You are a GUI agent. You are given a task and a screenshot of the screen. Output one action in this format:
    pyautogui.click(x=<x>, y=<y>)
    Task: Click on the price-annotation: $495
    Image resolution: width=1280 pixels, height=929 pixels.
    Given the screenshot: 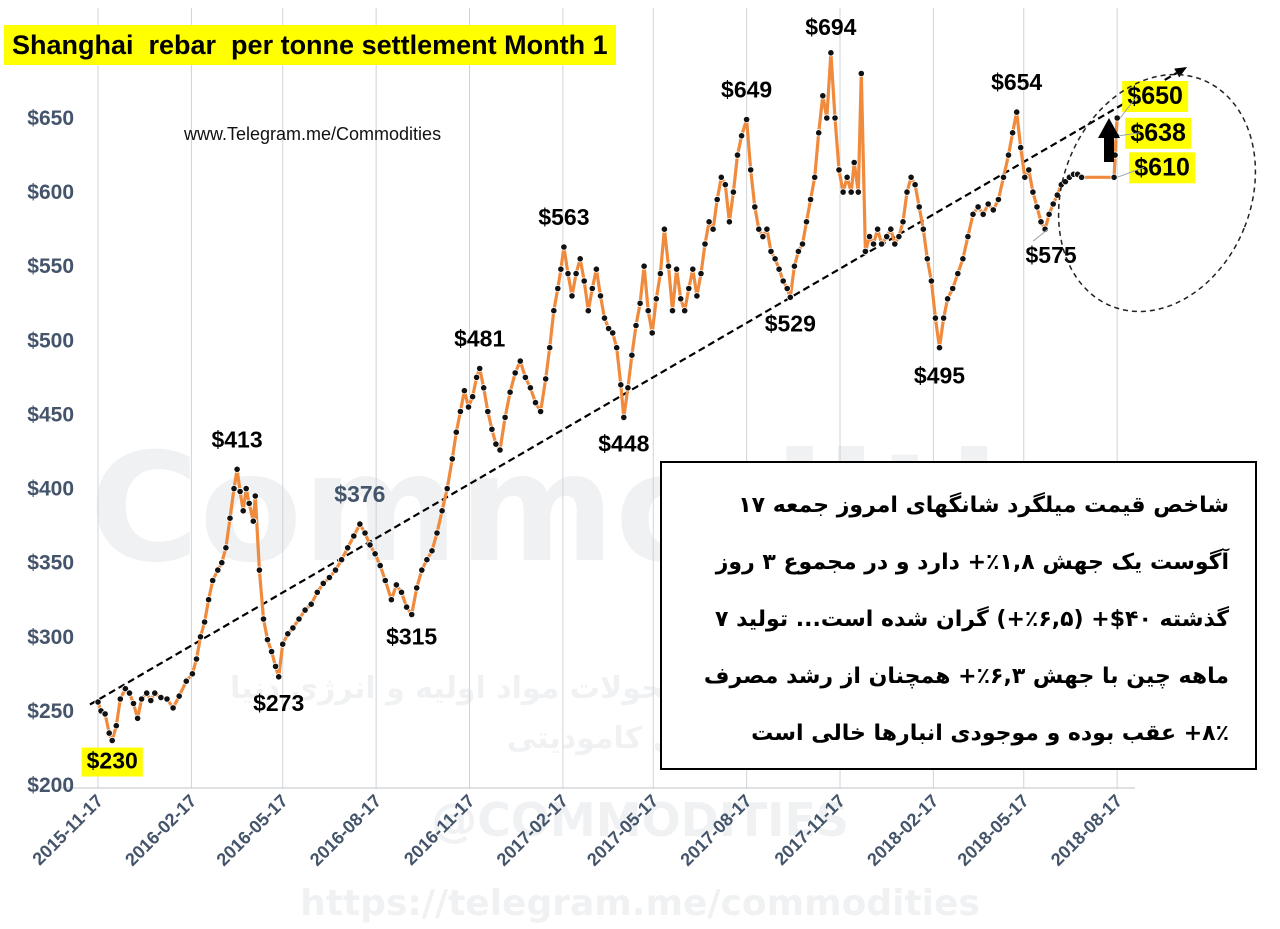 What is the action you would take?
    pyautogui.click(x=939, y=376)
    